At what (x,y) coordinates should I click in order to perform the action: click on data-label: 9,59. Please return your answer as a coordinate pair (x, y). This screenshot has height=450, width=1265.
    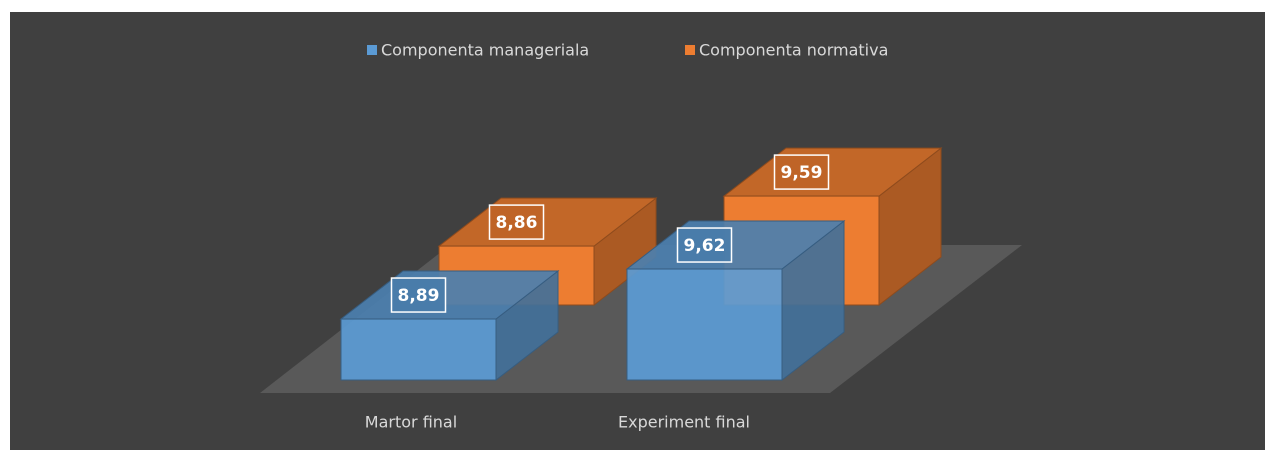
    Looking at the image, I should click on (802, 173).